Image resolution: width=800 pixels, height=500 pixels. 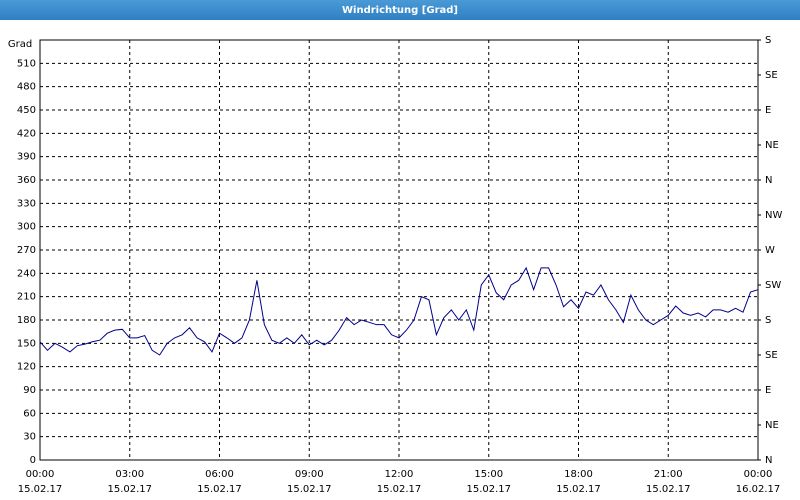 What do you see at coordinates (29, 390) in the screenshot?
I see `y-tick-label: 90` at bounding box center [29, 390].